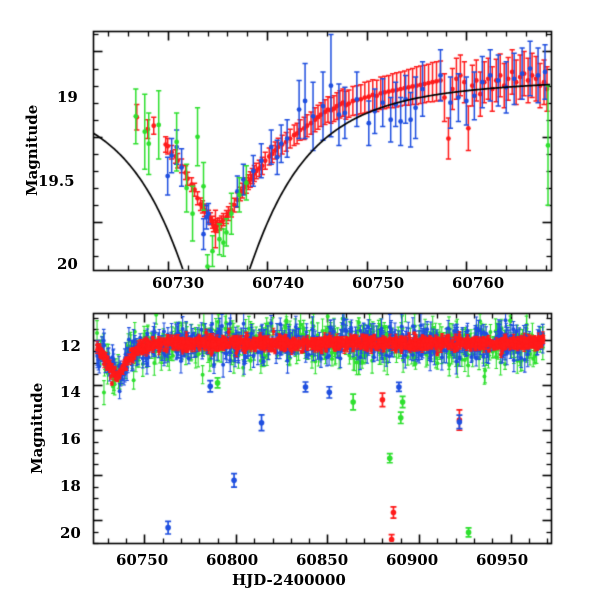 The width and height of the screenshot is (600, 600). I want to click on top-xtick-60730: 60730, so click(178, 283).